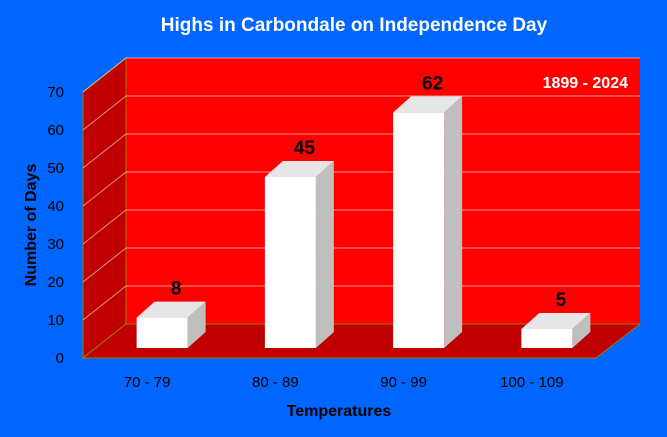 This screenshot has width=667, height=437. Describe the element at coordinates (531, 382) in the screenshot. I see `x-tick-label: 100 - 109` at that location.